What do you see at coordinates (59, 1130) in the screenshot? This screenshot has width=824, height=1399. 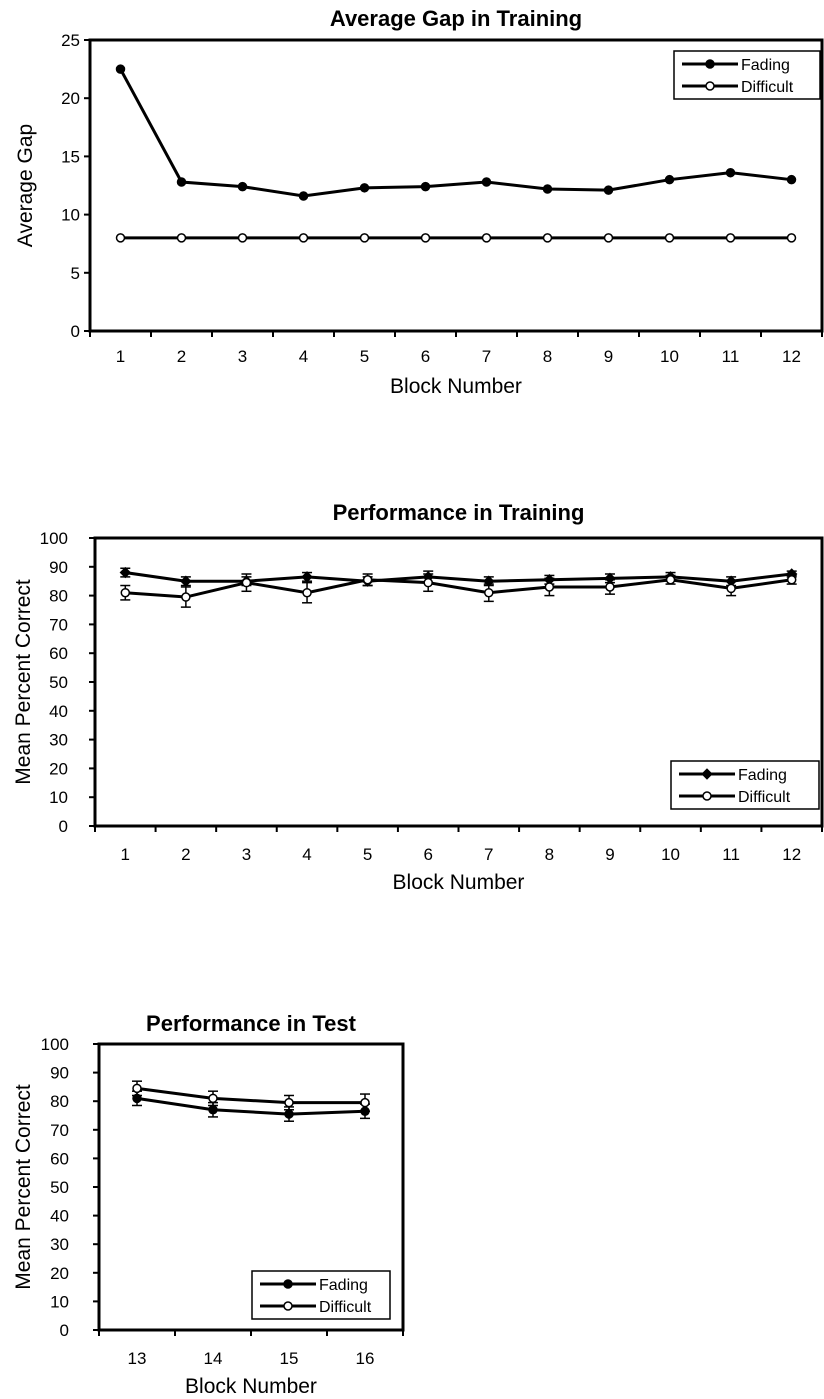 I see `y-tick-label: 70` at bounding box center [59, 1130].